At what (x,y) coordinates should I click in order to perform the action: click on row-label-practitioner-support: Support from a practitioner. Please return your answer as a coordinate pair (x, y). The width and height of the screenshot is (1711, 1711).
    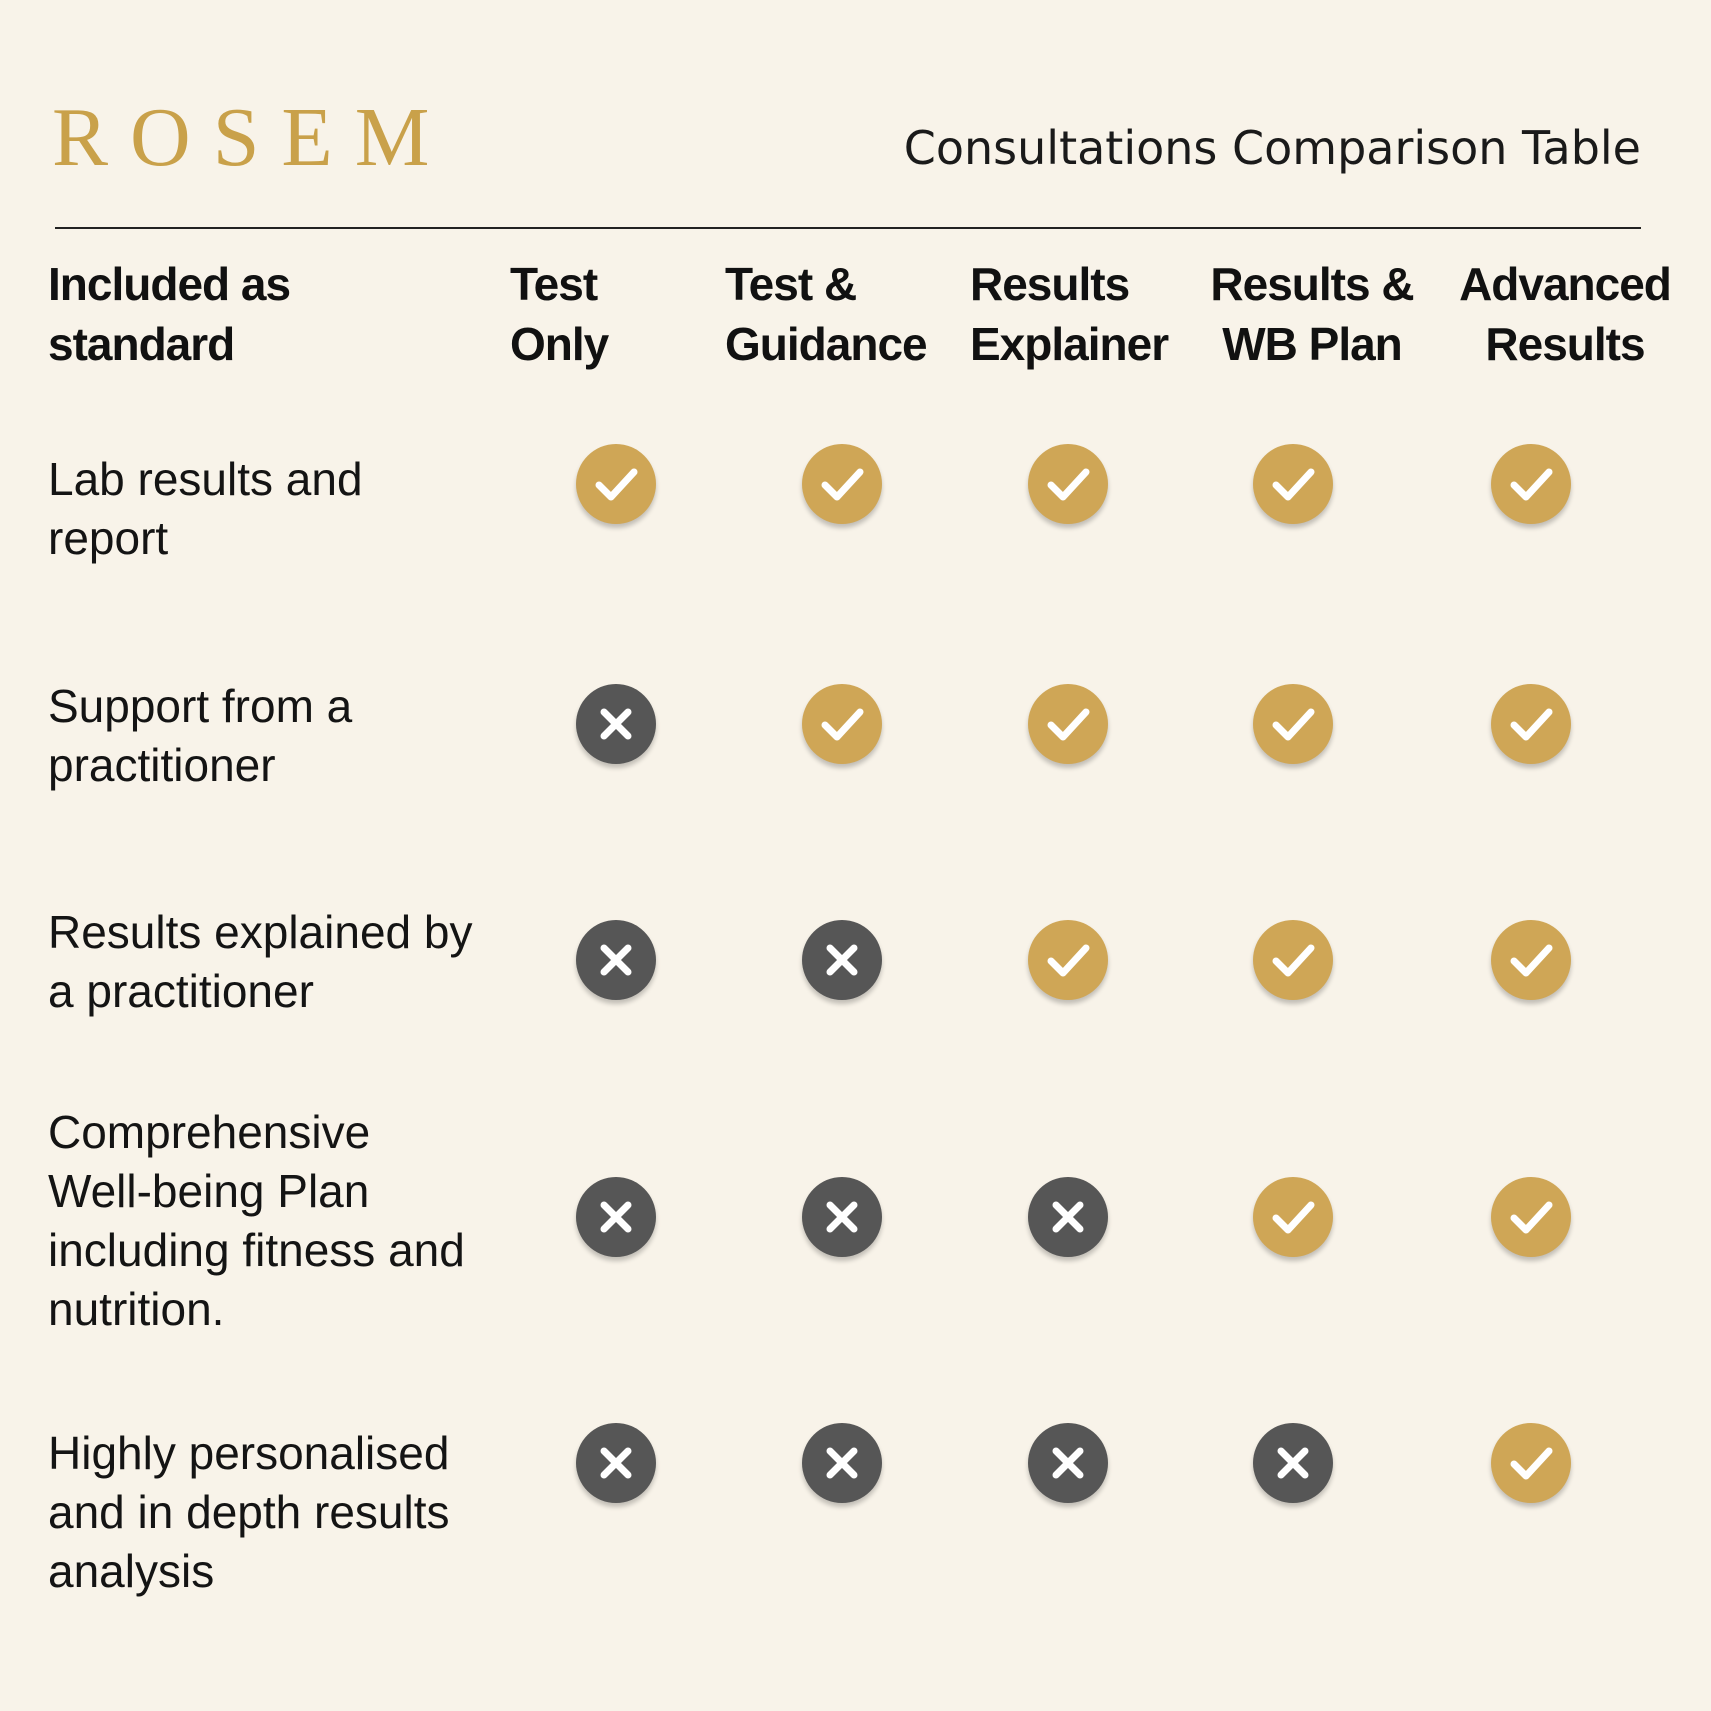
    Looking at the image, I should click on (200, 735).